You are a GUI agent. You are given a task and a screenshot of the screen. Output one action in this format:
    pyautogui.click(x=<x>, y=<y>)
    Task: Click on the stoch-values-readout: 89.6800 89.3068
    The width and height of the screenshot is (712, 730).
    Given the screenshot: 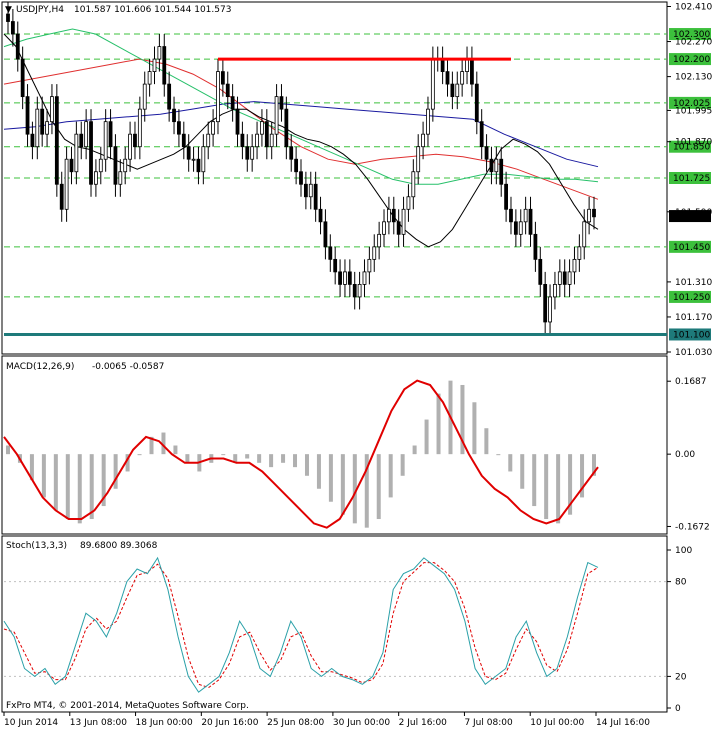 What is the action you would take?
    pyautogui.click(x=119, y=546)
    